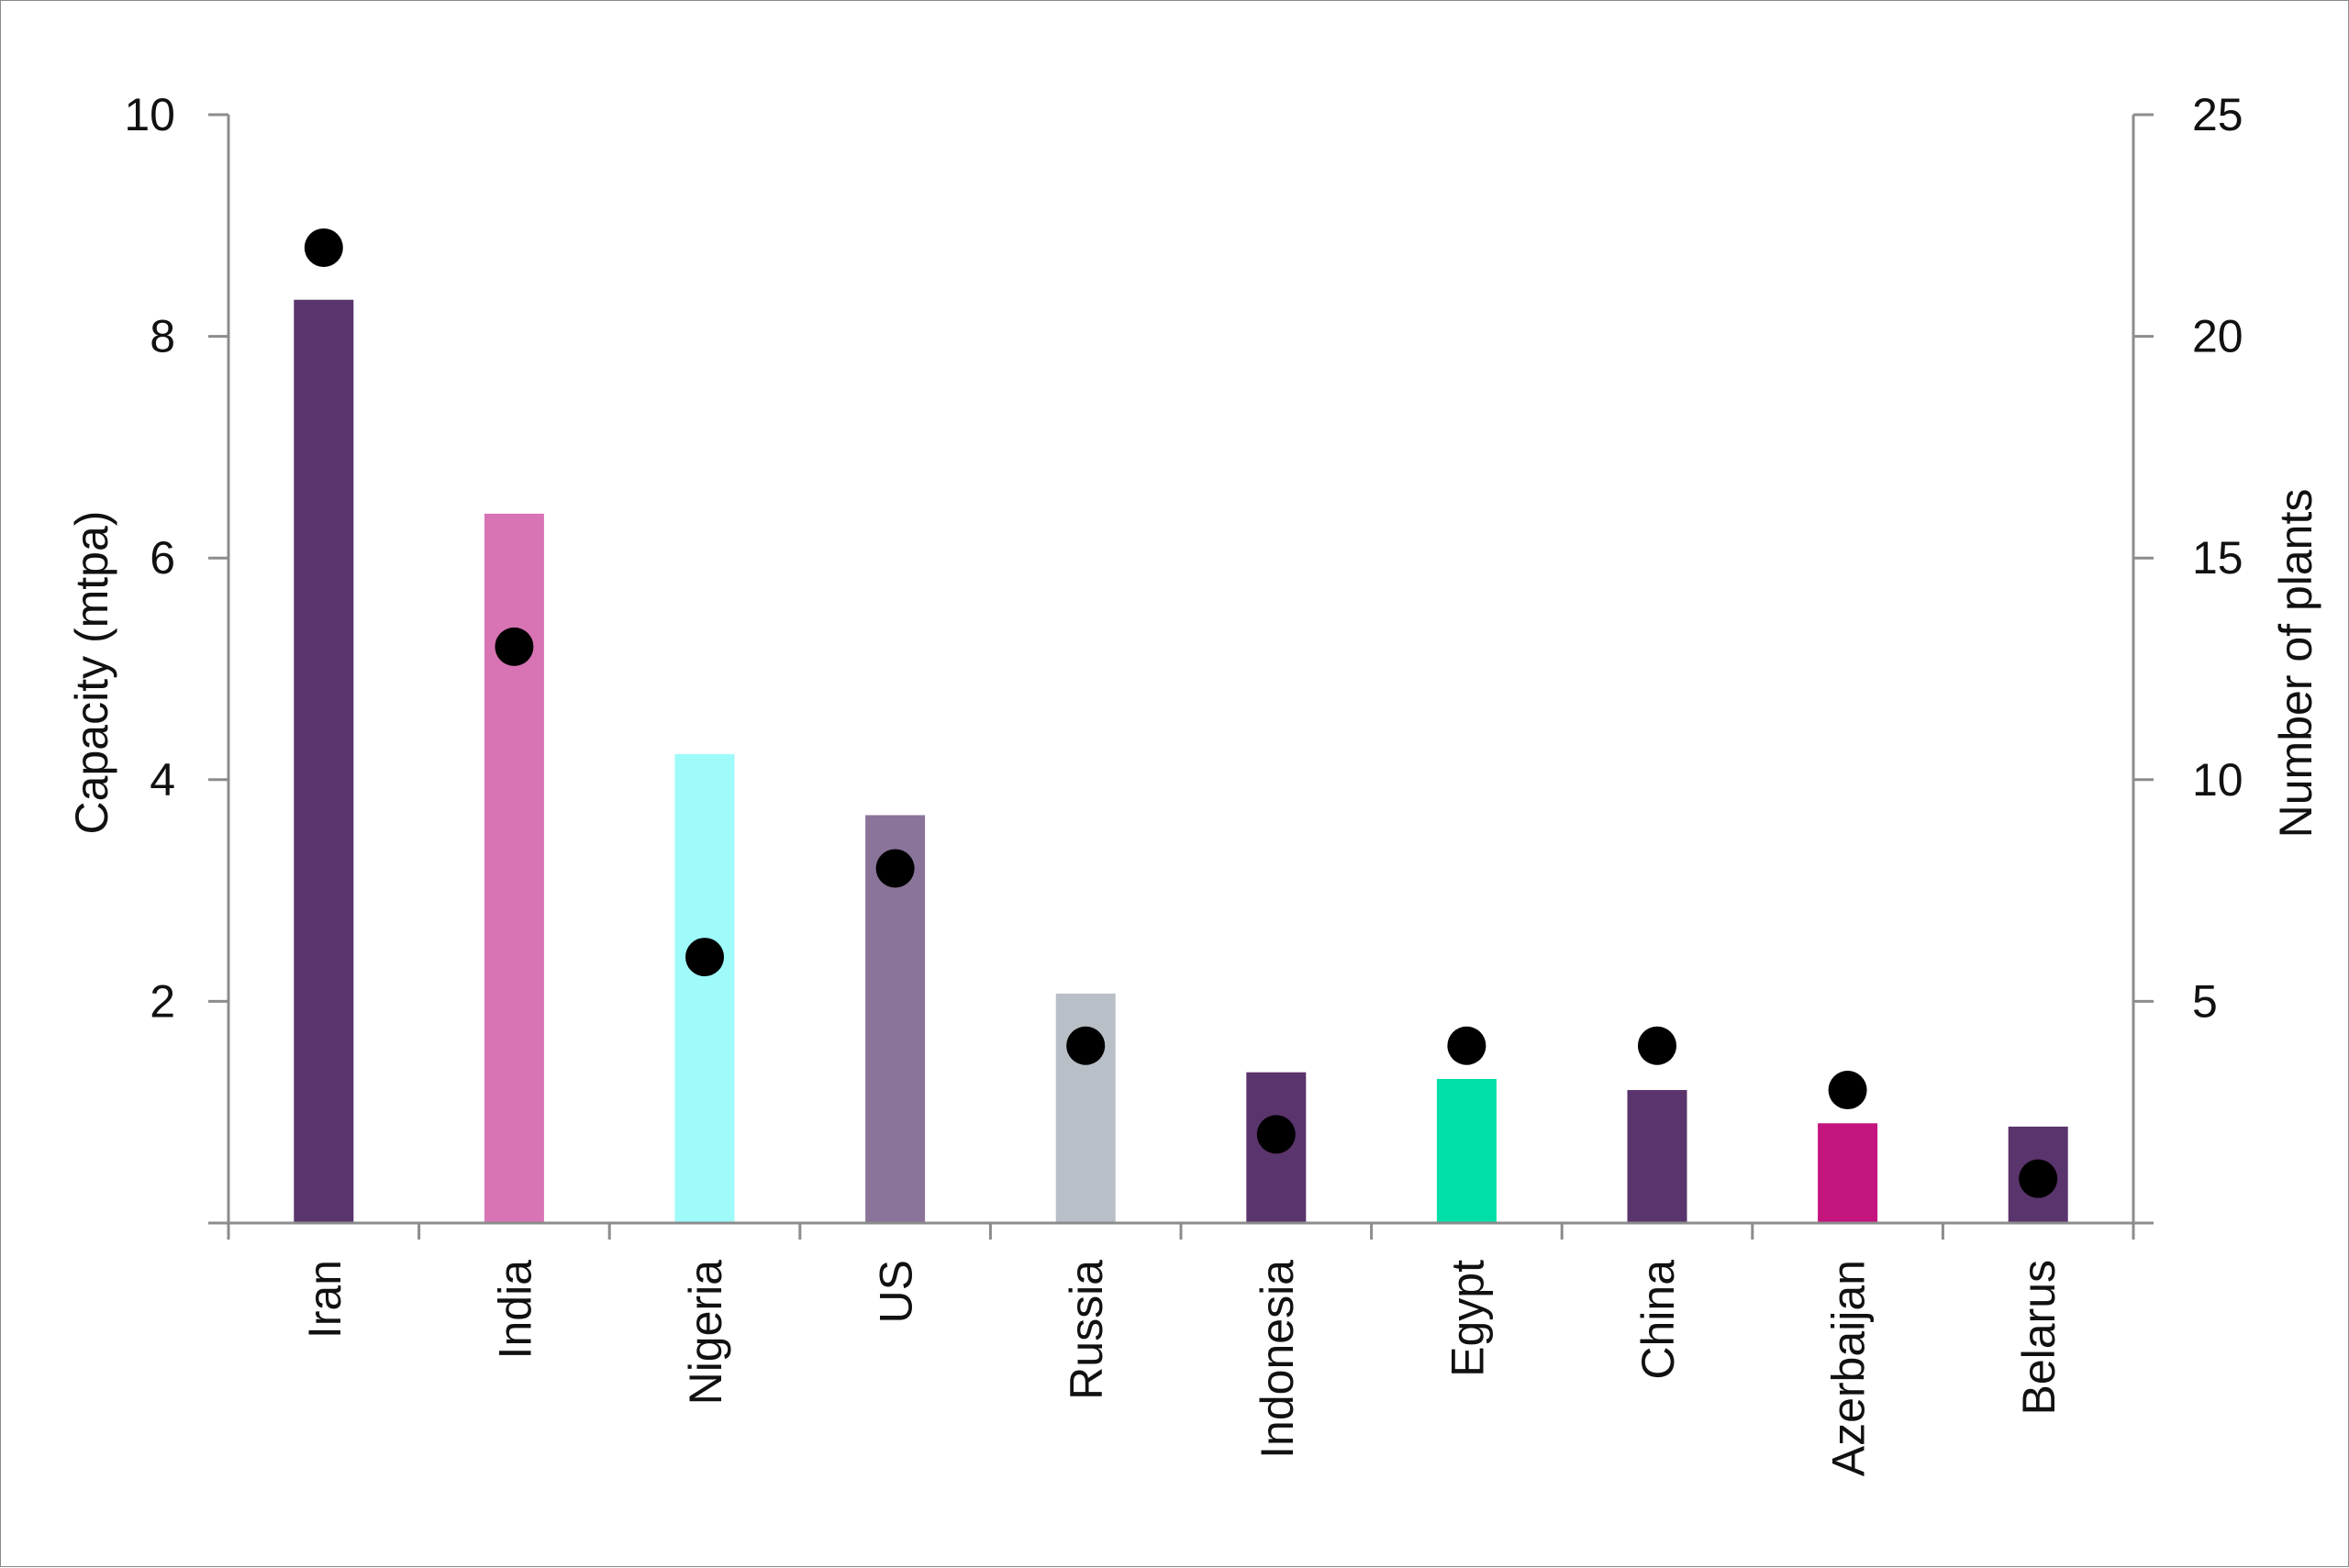 The image size is (2349, 1568). What do you see at coordinates (1466, 1045) in the screenshot?
I see `dot-egypt` at bounding box center [1466, 1045].